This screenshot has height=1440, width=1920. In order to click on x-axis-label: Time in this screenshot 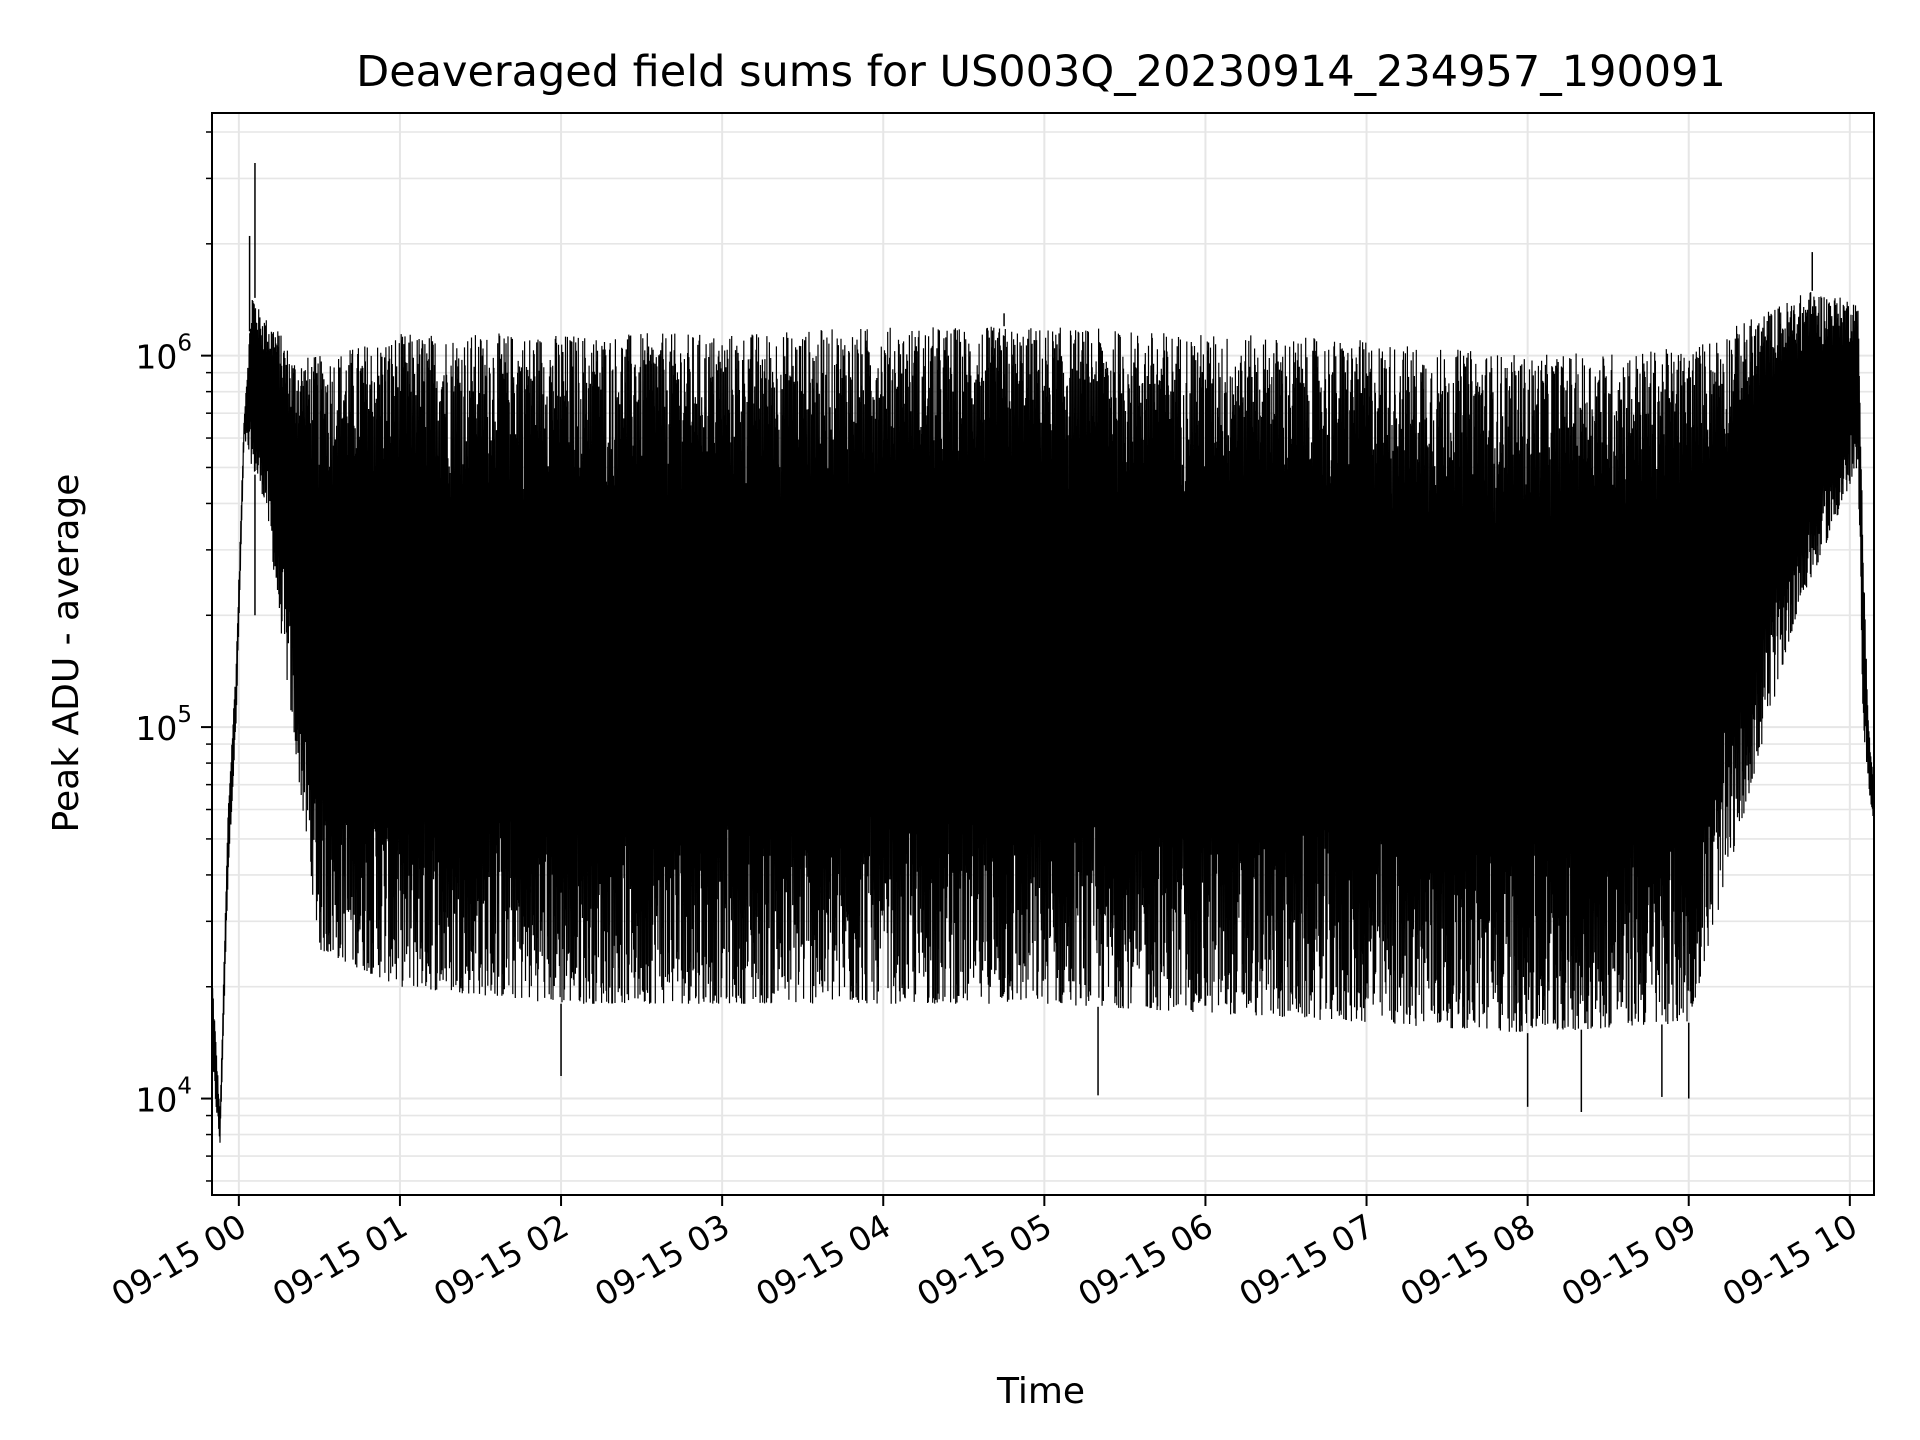, I will do `click(1040, 1391)`.